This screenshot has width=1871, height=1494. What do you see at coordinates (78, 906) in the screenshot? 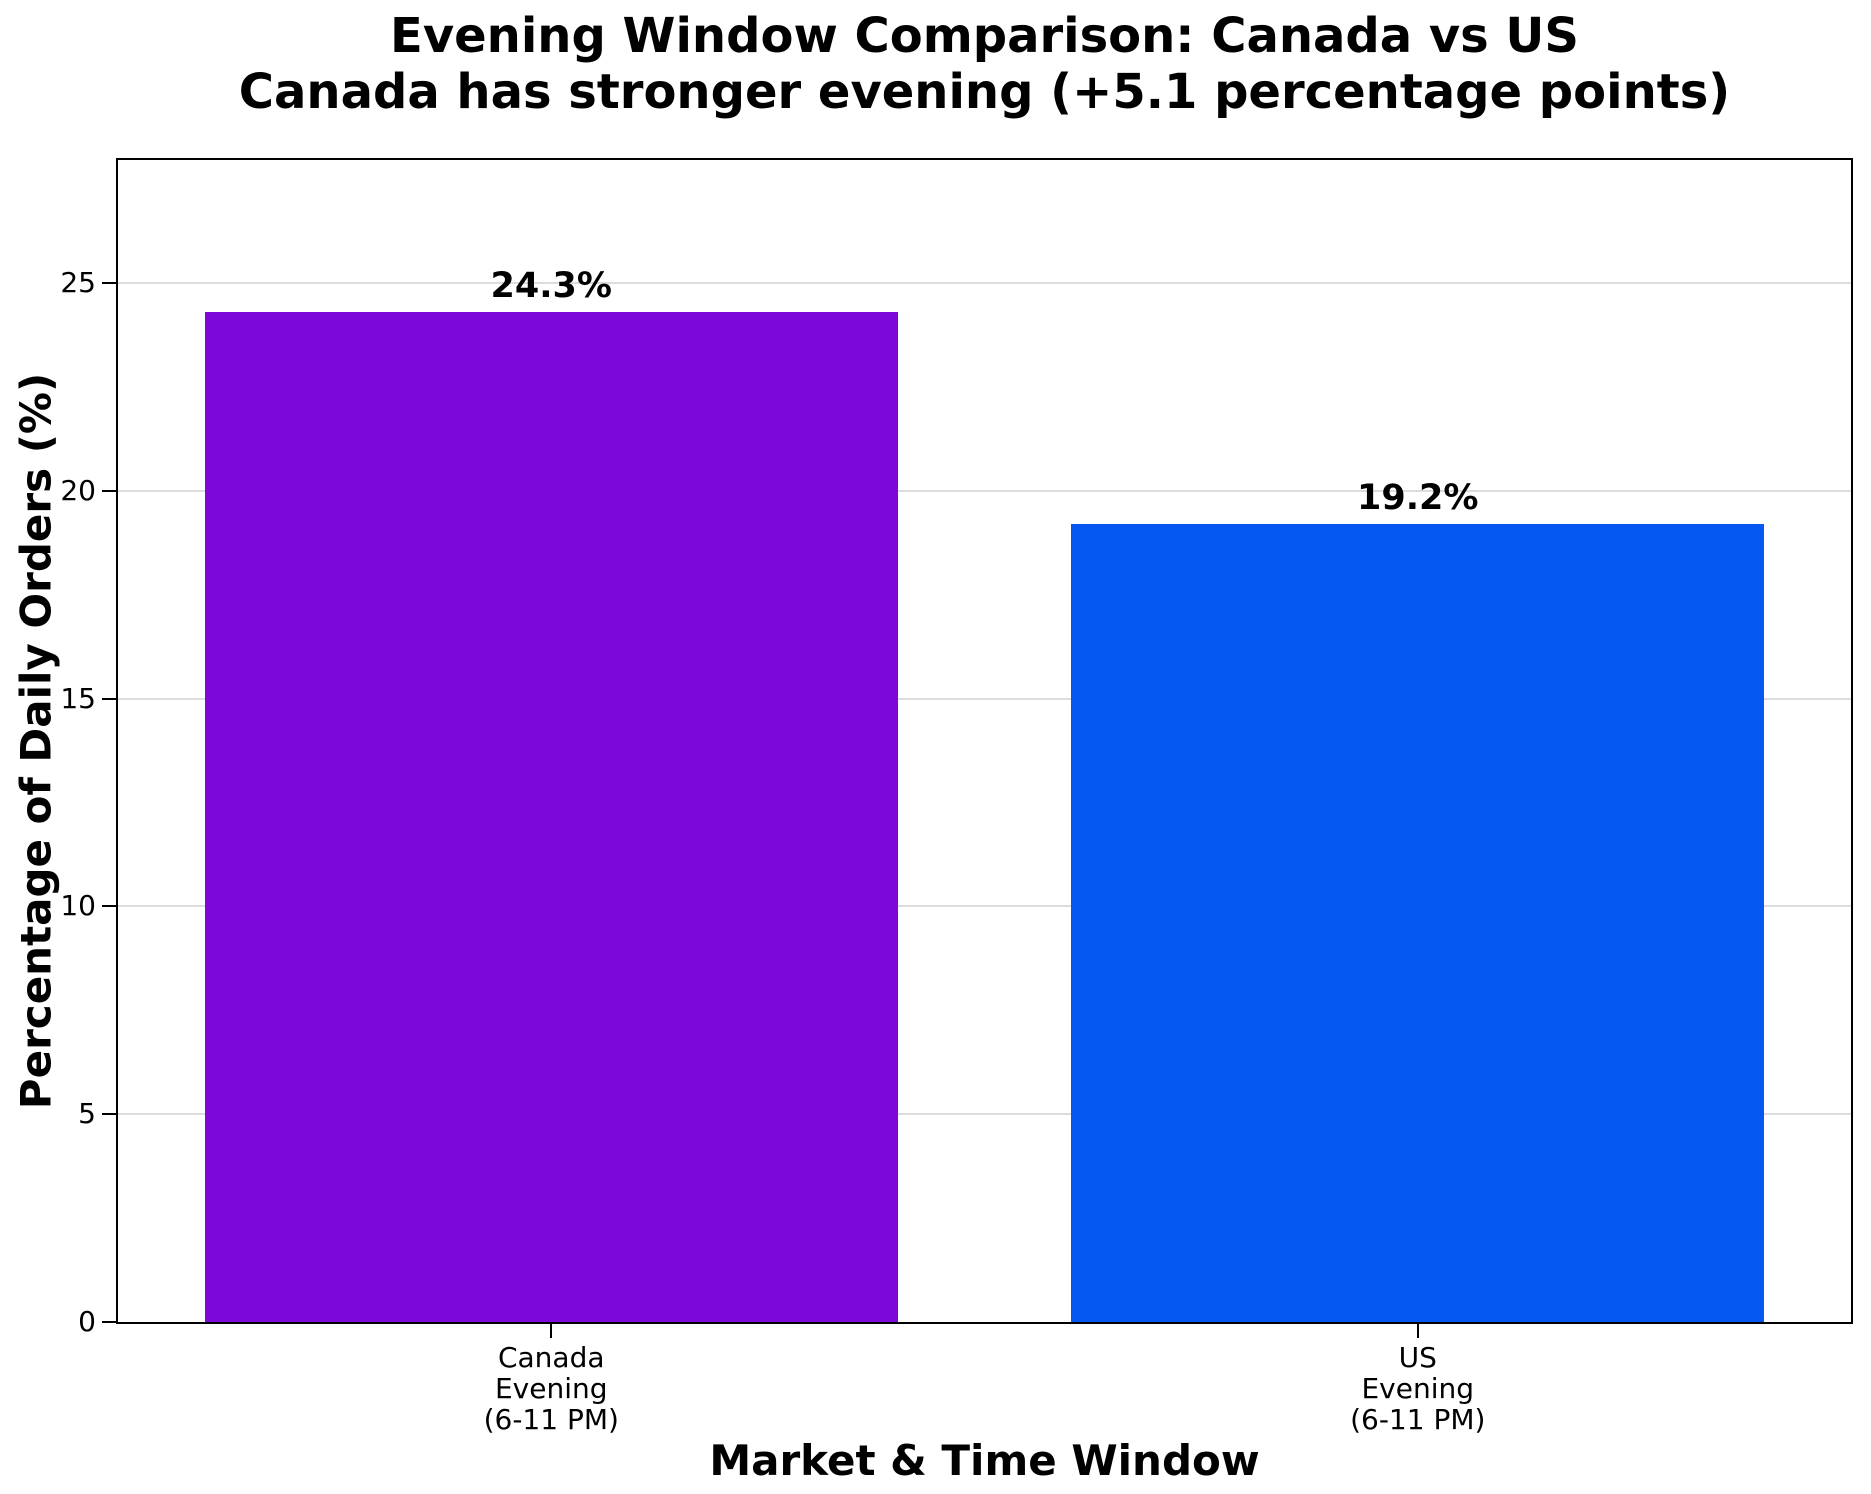
I see `y-tick-label-10: 10` at bounding box center [78, 906].